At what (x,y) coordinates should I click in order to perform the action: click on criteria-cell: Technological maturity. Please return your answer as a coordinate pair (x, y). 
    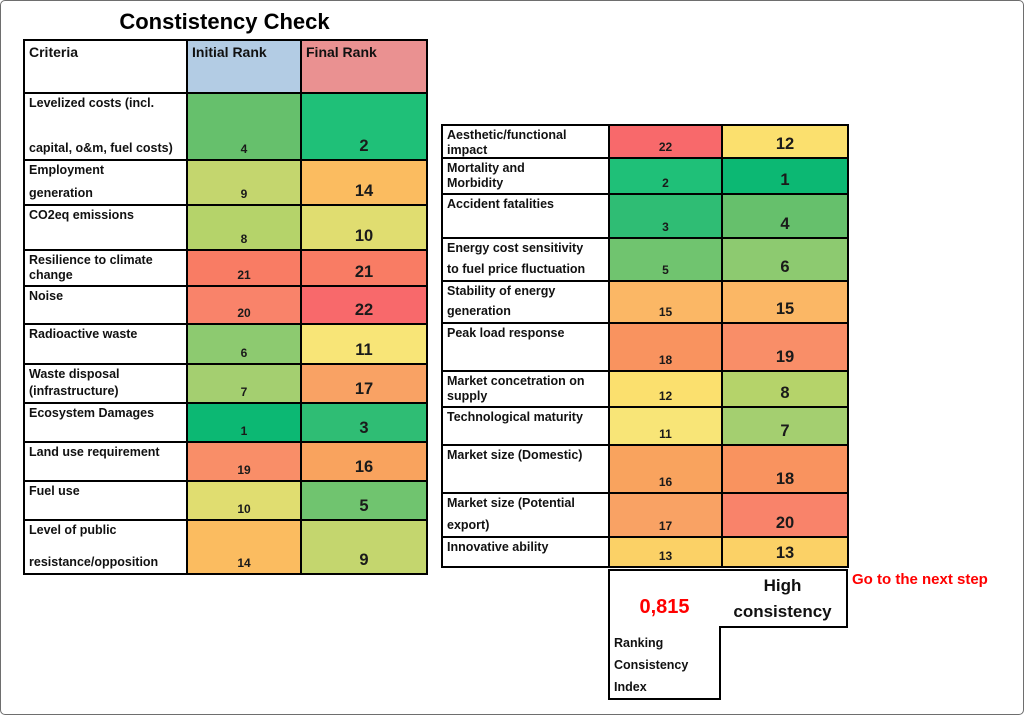
    Looking at the image, I should click on (526, 427).